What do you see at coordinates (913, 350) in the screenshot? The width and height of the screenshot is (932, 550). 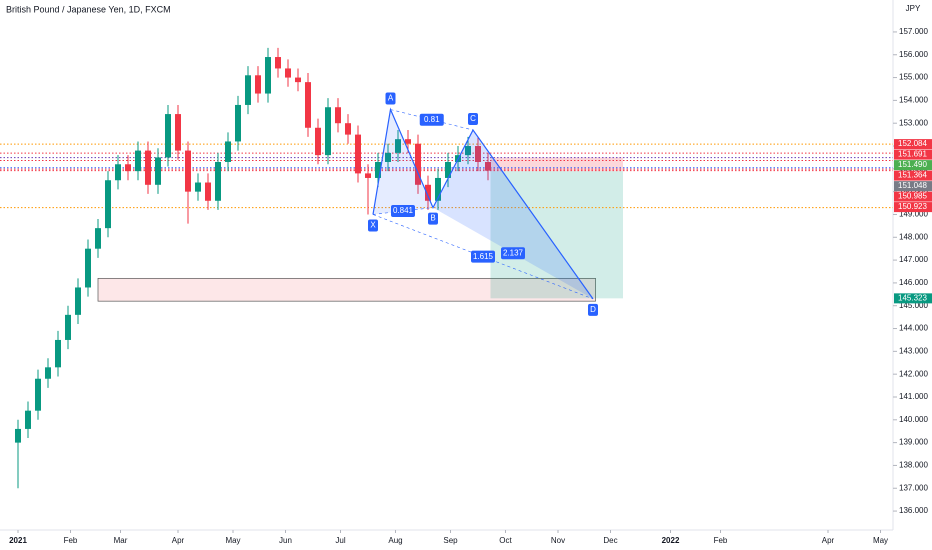 I see `y-tick-label: 143.000` at bounding box center [913, 350].